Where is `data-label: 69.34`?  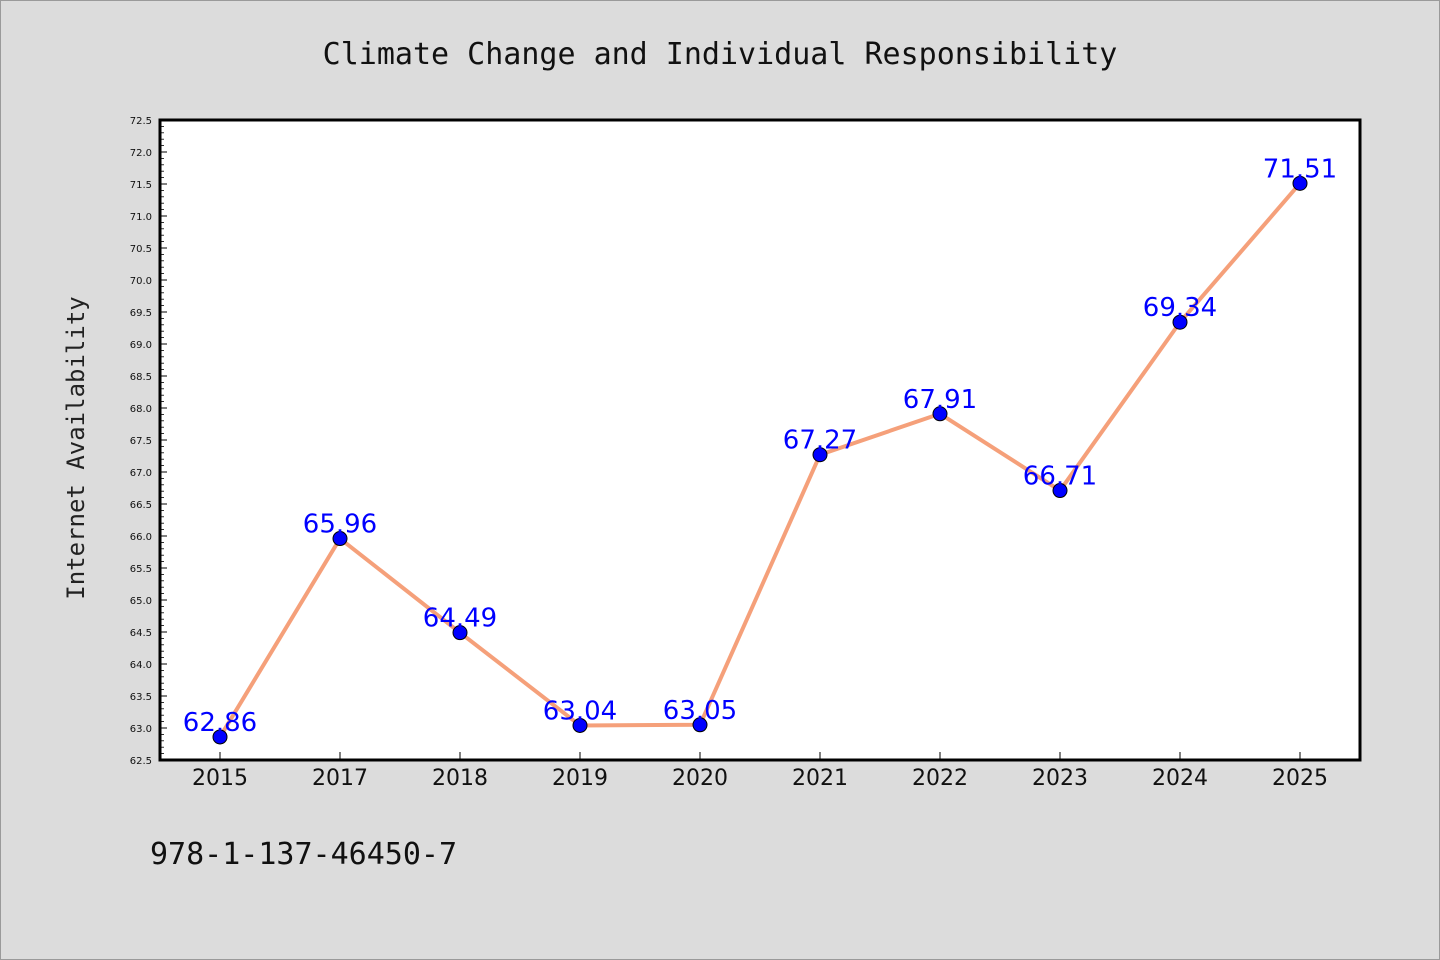
data-label: 69.34 is located at coordinates (1180, 308).